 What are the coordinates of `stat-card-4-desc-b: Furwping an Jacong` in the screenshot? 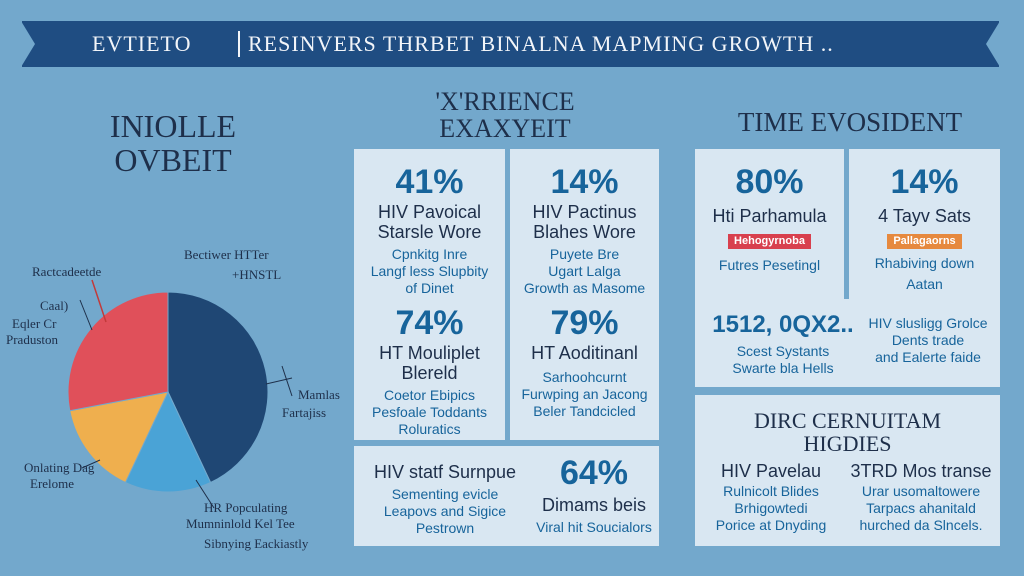 It's located at (584, 394).